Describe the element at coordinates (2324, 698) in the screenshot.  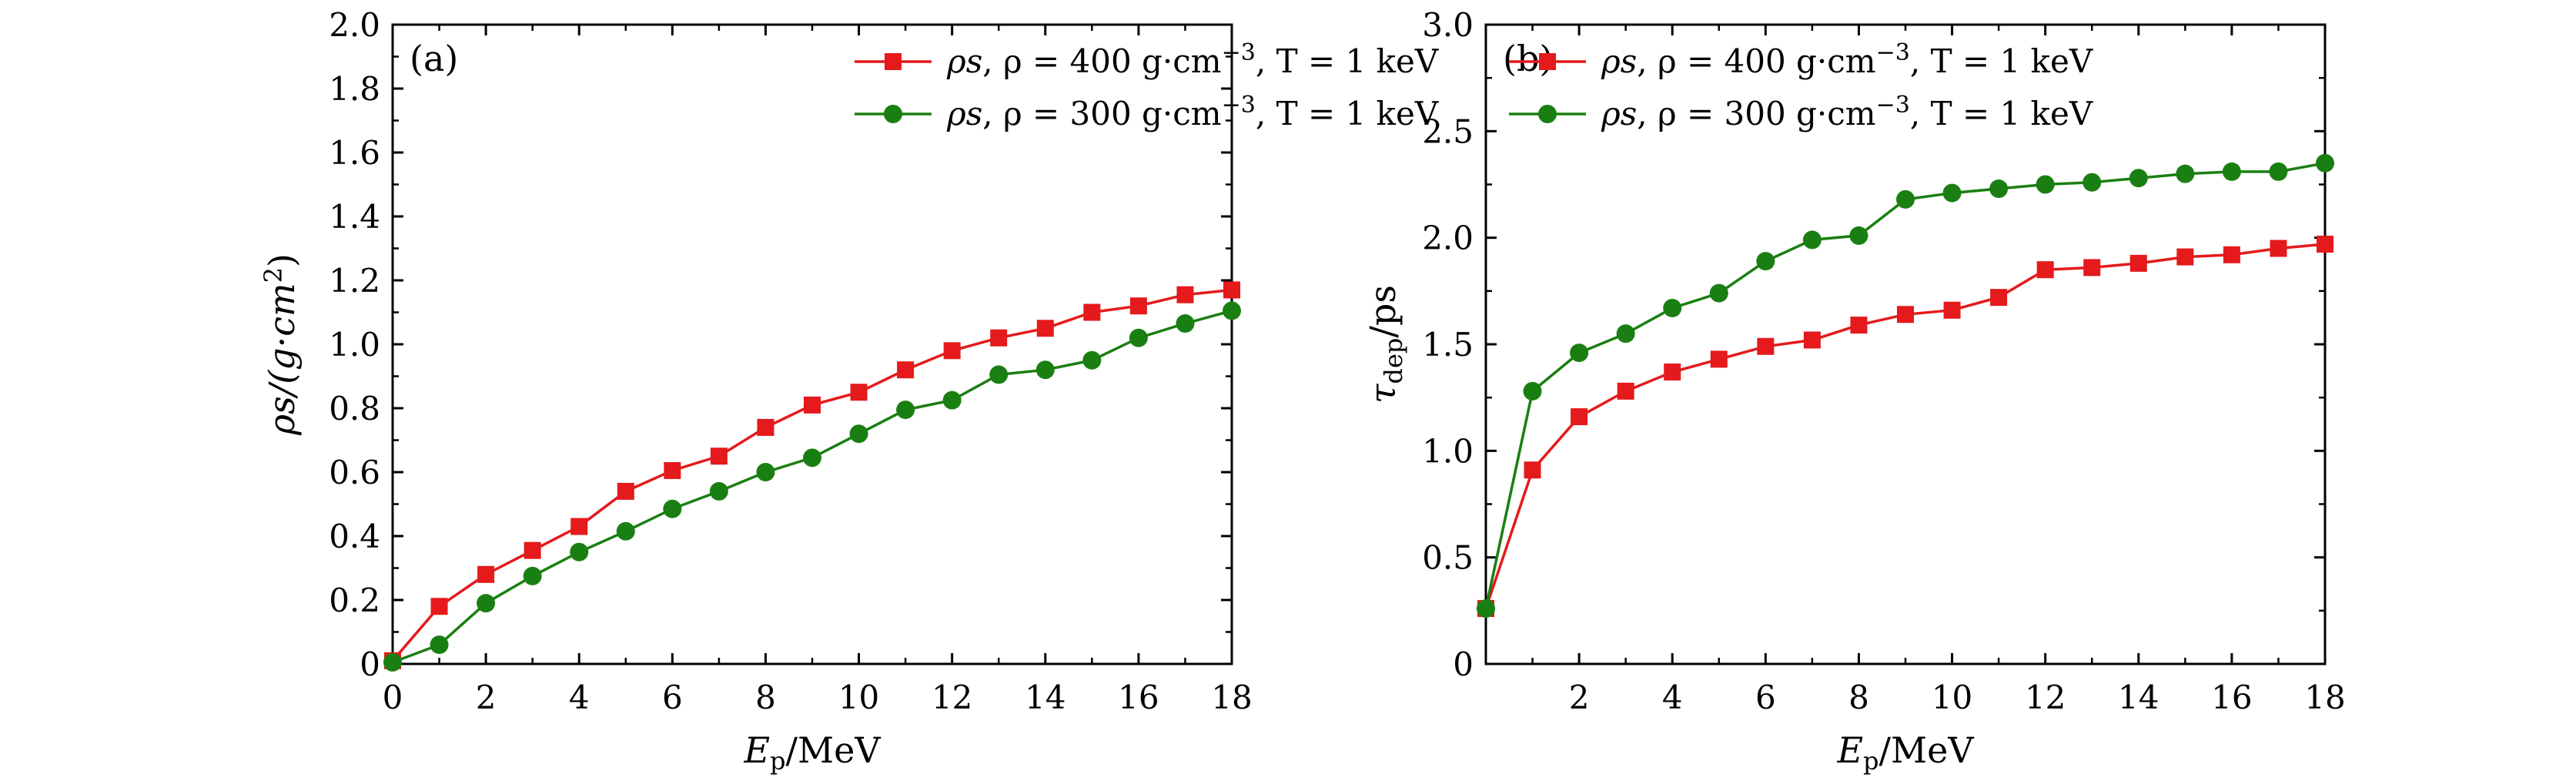
I see `x-tick-label: 18` at that location.